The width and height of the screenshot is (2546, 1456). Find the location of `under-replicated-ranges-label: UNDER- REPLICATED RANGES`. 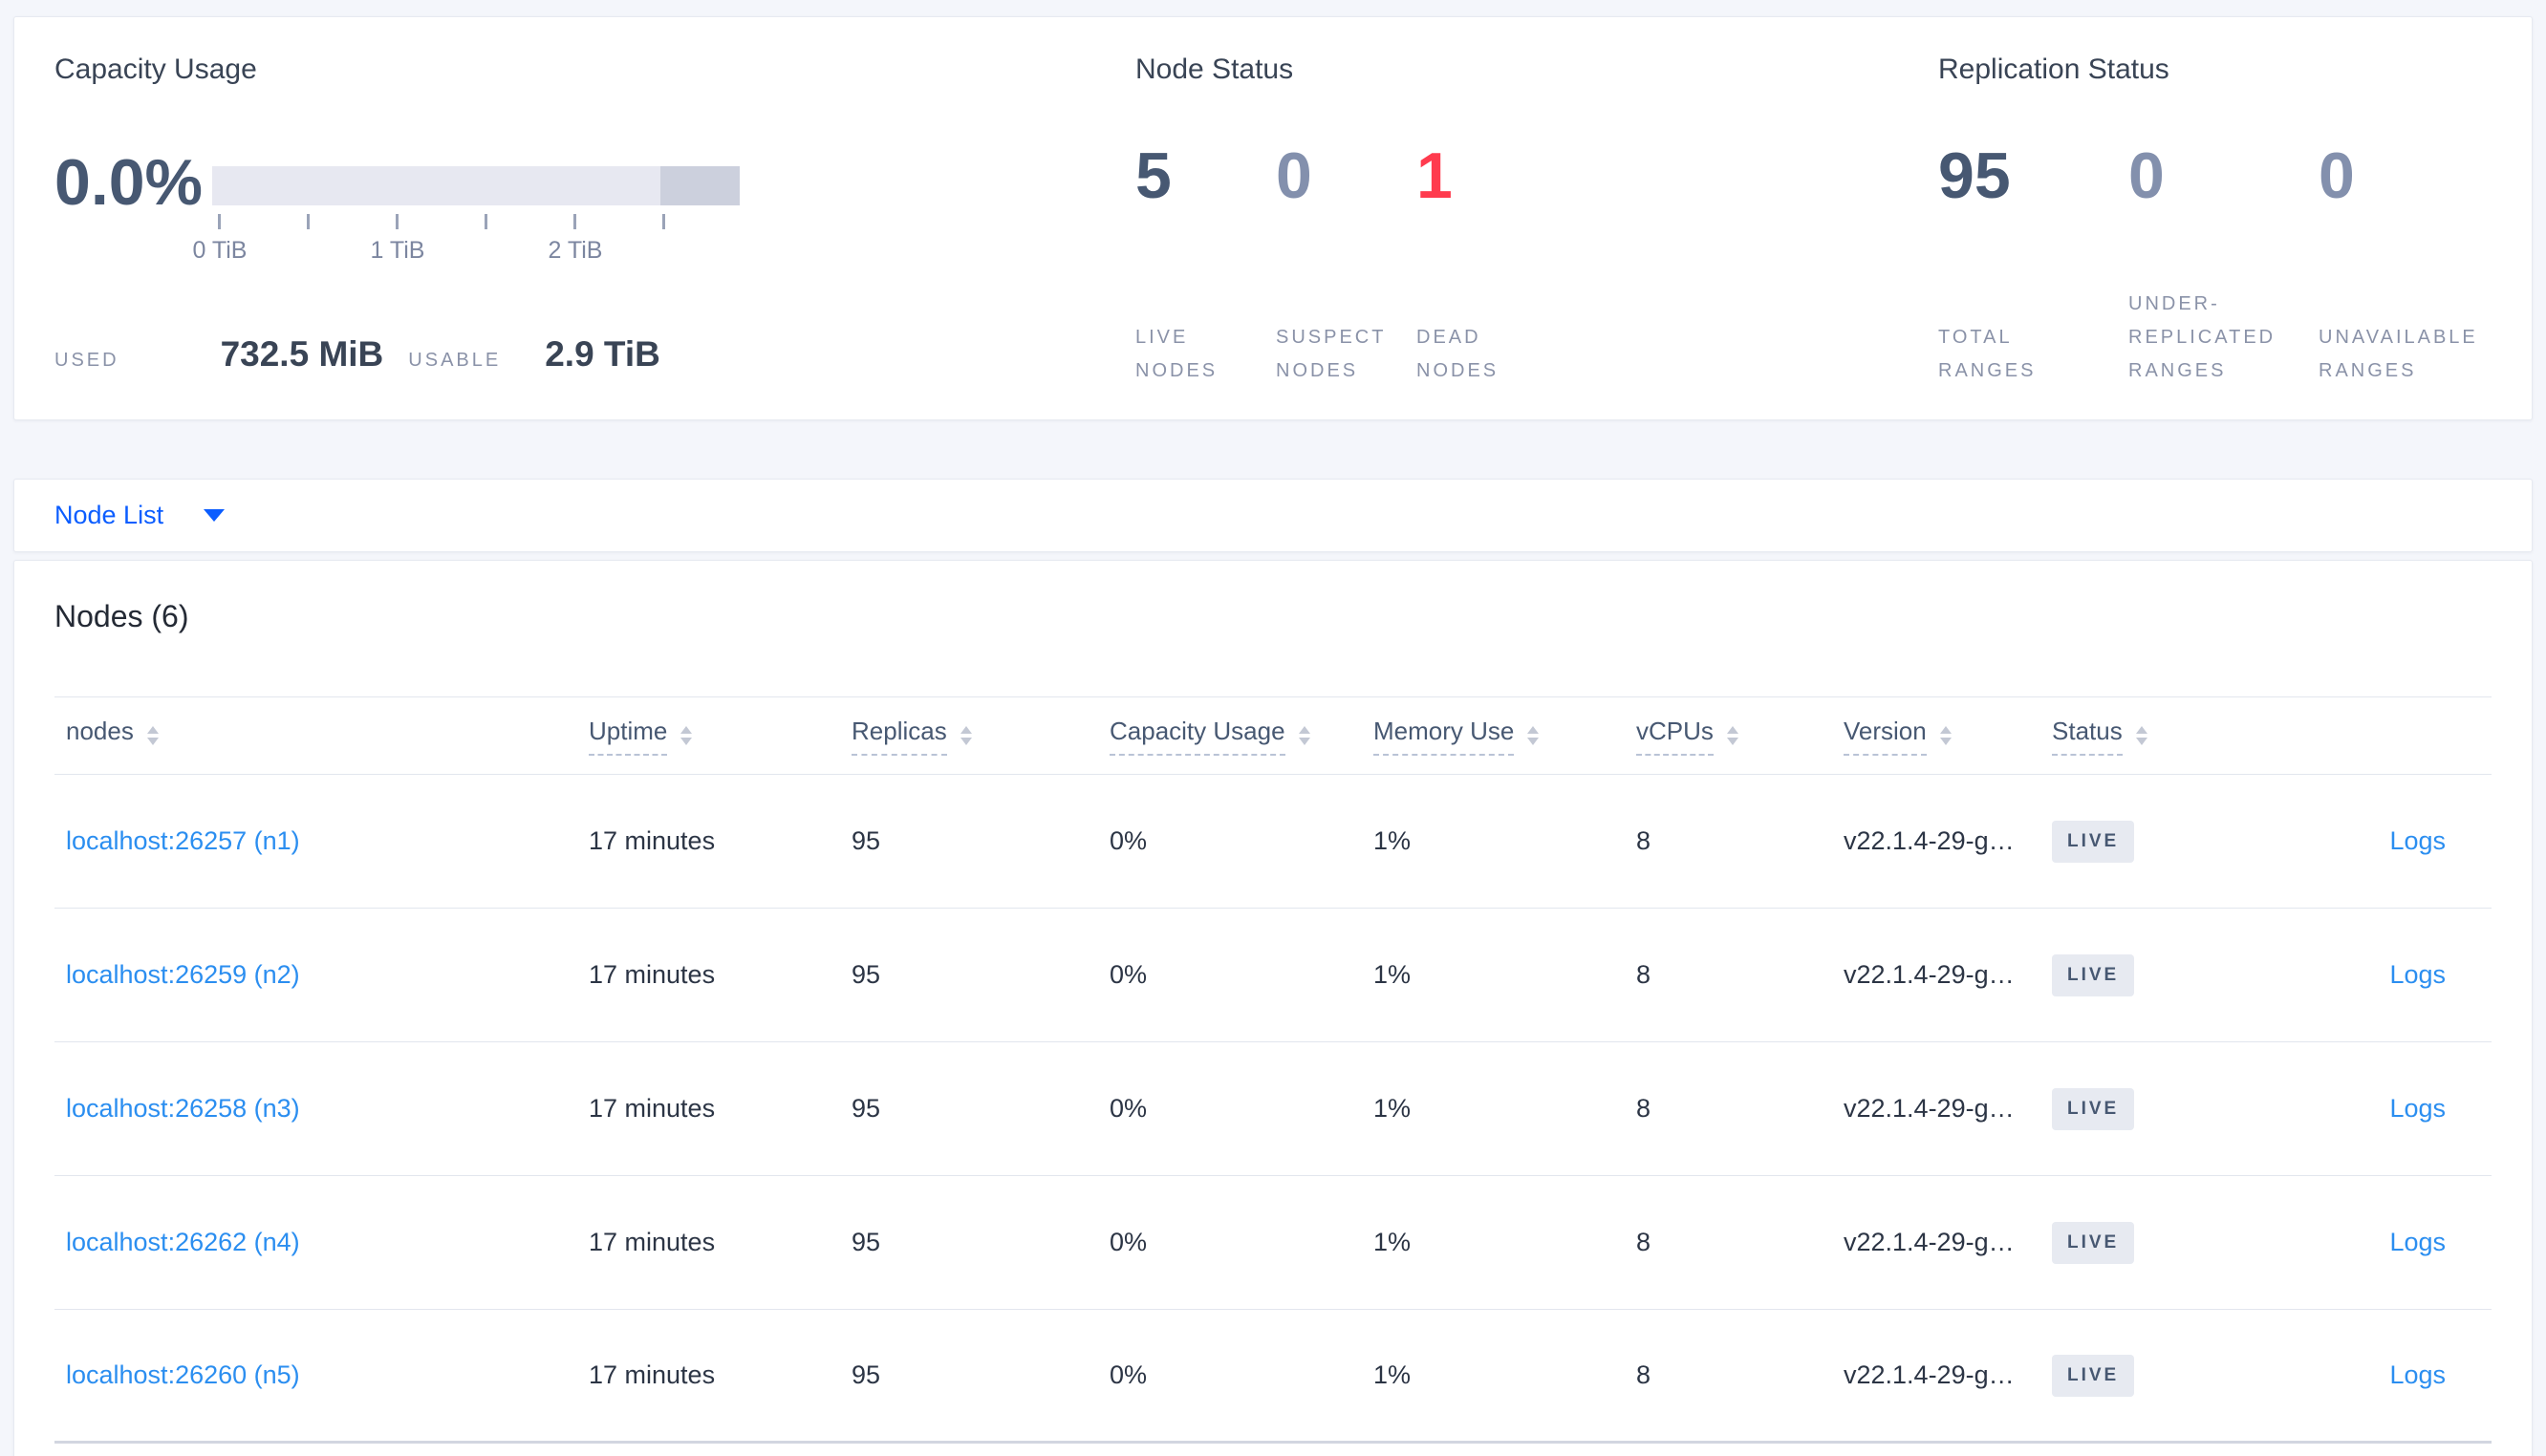

under-replicated-ranges-label: UNDER- REPLICATED RANGES is located at coordinates (2202, 337).